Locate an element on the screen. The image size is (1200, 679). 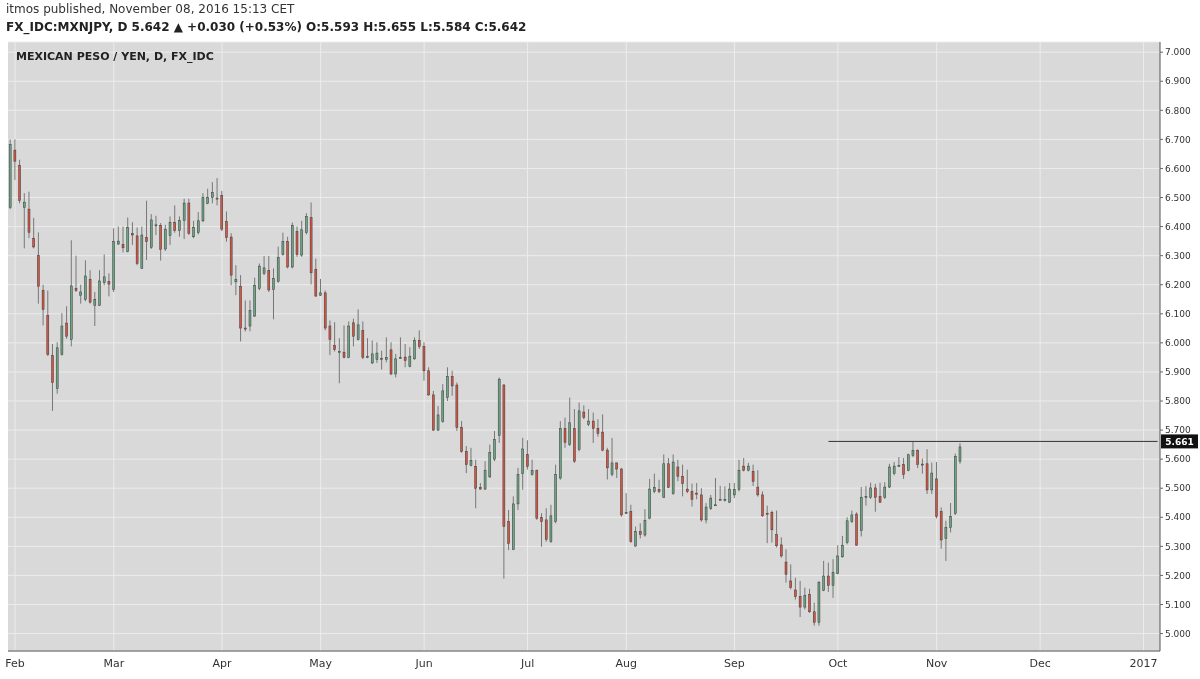
y-tick-label: 6.400 is located at coordinates (1178, 226).